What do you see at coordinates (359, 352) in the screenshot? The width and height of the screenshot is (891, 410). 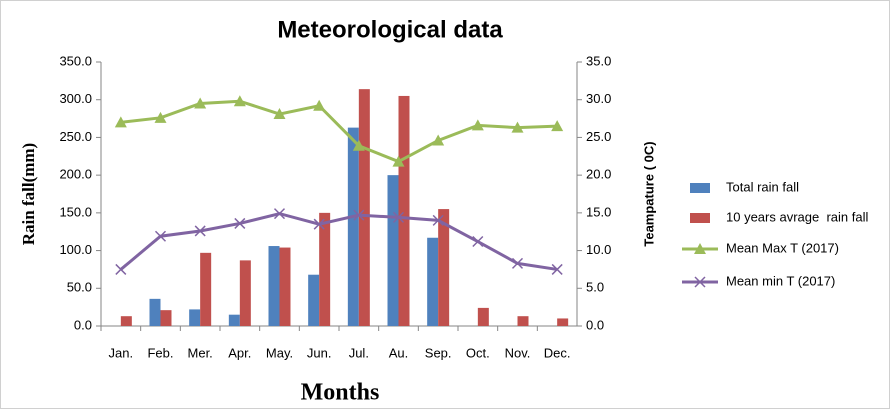 I see `x-tick-label: Jul.` at bounding box center [359, 352].